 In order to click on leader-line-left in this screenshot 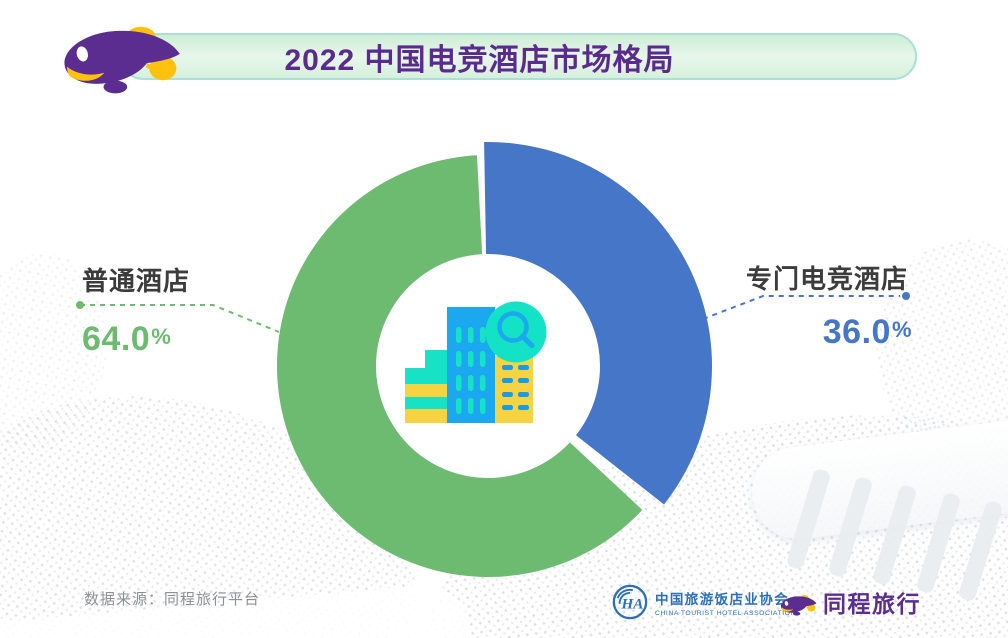, I will do `click(180, 318)`.